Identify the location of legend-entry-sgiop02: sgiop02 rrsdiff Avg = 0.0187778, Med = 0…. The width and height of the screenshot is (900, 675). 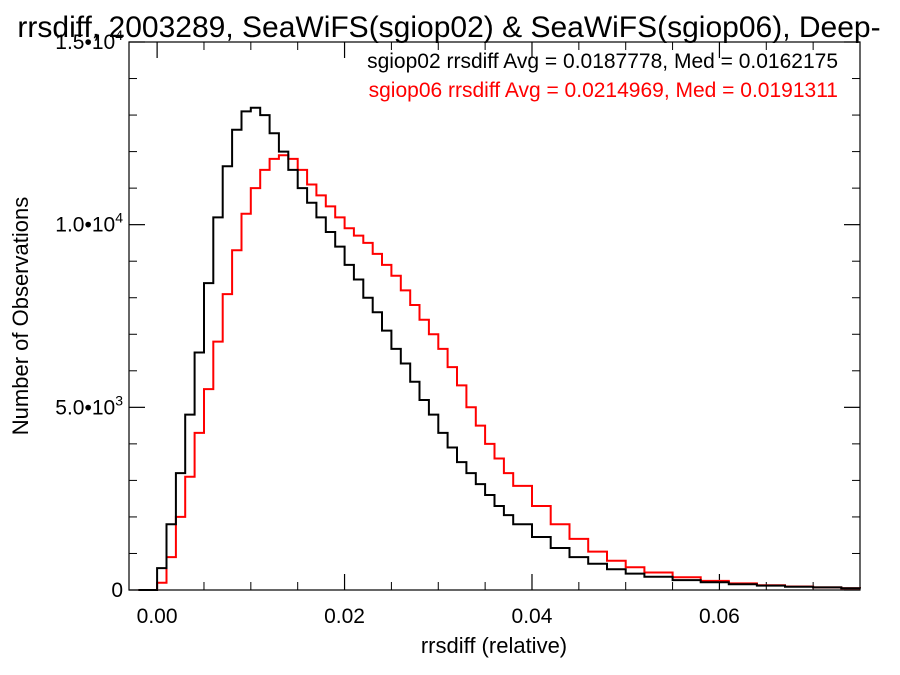
(602, 61).